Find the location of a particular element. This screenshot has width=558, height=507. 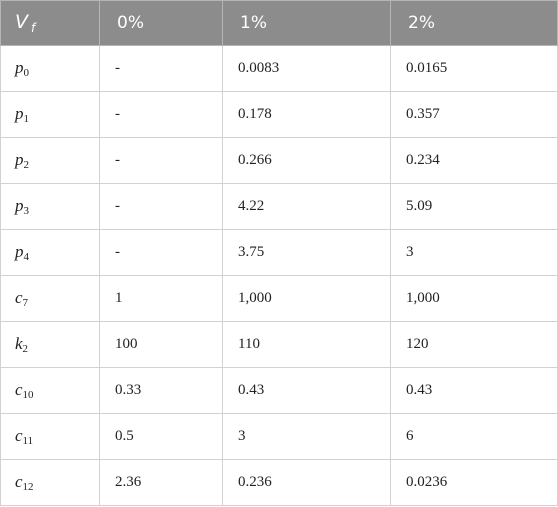

table-row: p1-0.178 0.357 is located at coordinates (279, 114).